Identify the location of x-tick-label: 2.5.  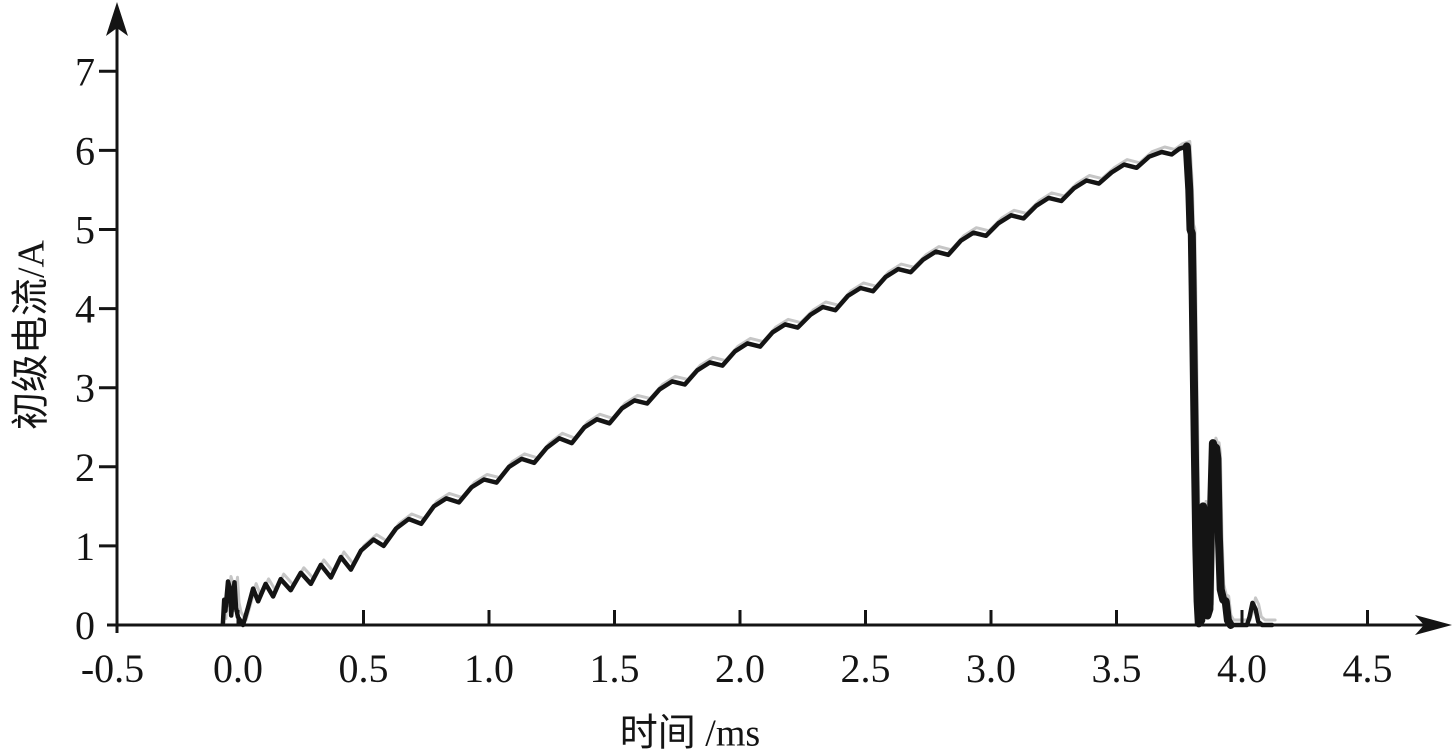
(866, 668).